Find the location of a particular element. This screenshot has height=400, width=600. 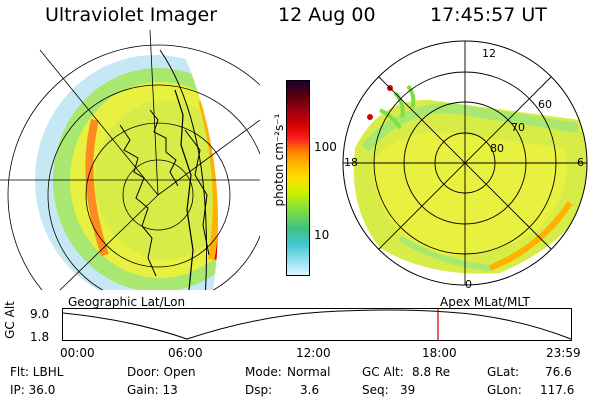

glat-label: GLat: is located at coordinates (503, 372).